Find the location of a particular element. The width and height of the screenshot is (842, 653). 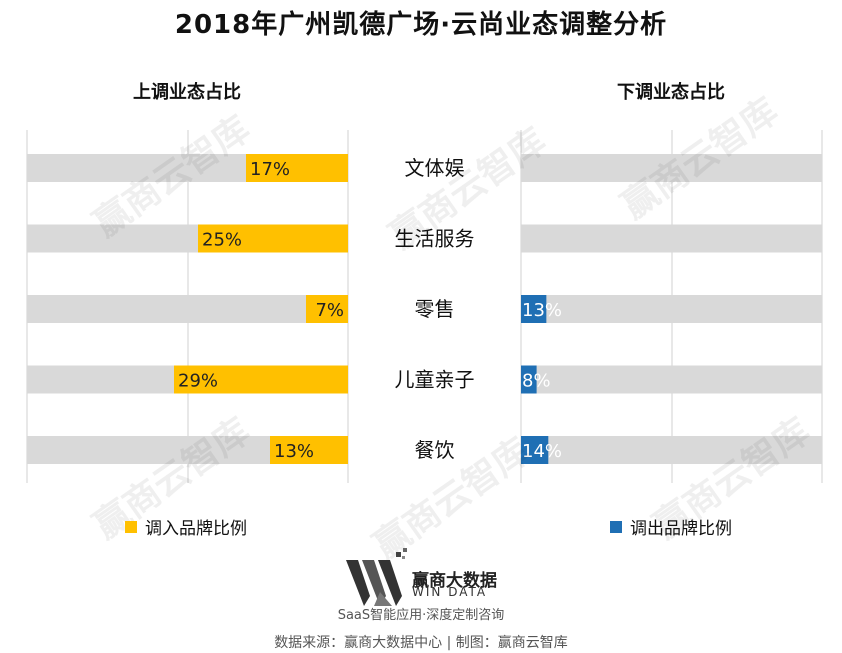

data-label-out: 14% is located at coordinates (542, 451).